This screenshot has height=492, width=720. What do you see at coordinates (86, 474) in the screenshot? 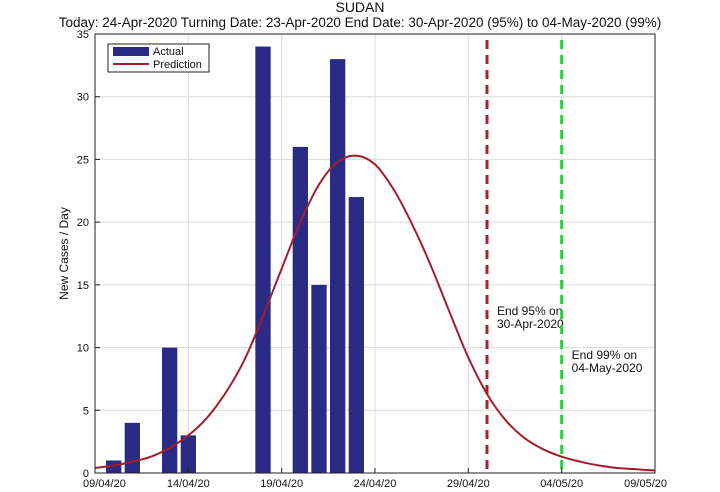
I see `y-tick-label-0: 0` at bounding box center [86, 474].